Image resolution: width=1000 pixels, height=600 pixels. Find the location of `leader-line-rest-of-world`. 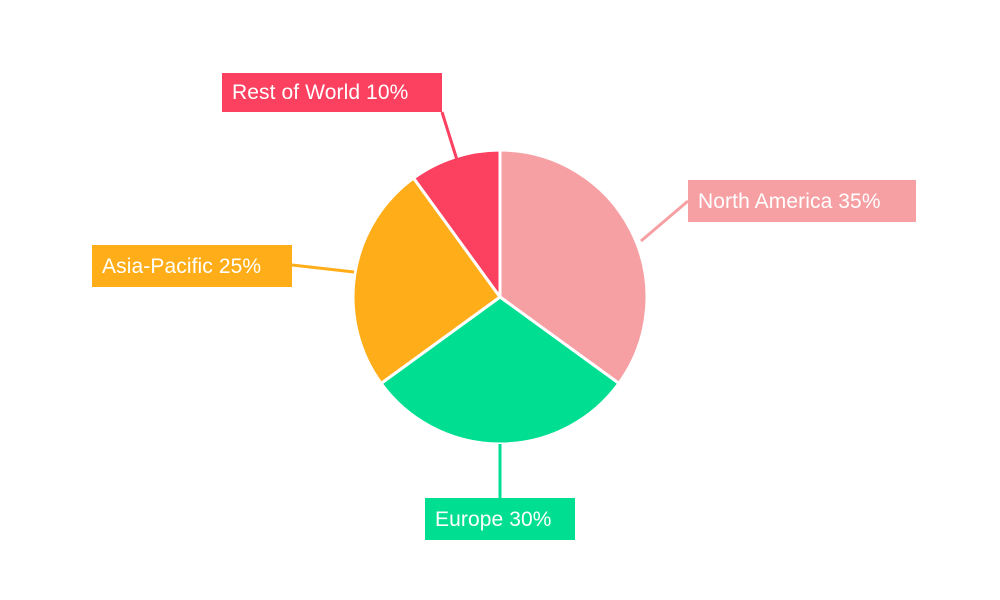

leader-line-rest-of-world is located at coordinates (449, 136).